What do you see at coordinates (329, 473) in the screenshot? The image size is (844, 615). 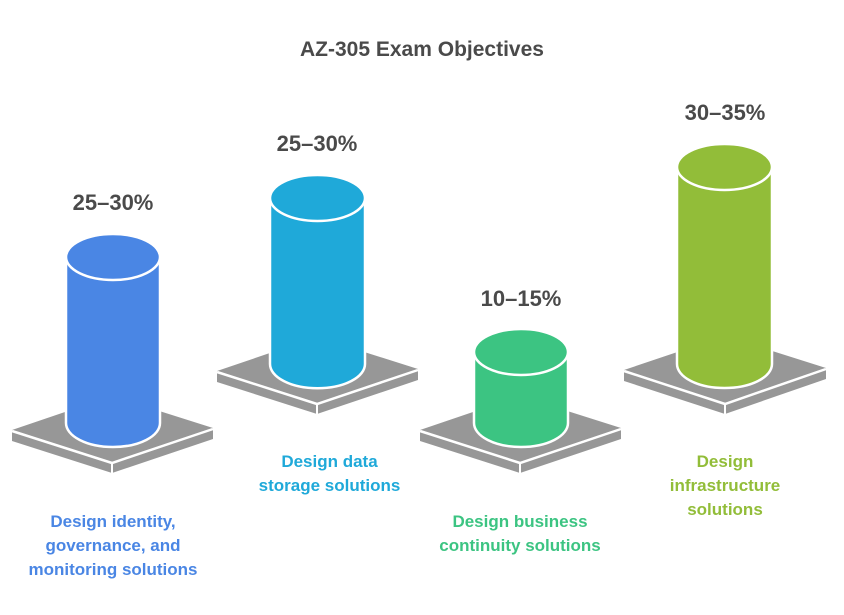 I see `category-label-storage: Design data storage solutions` at bounding box center [329, 473].